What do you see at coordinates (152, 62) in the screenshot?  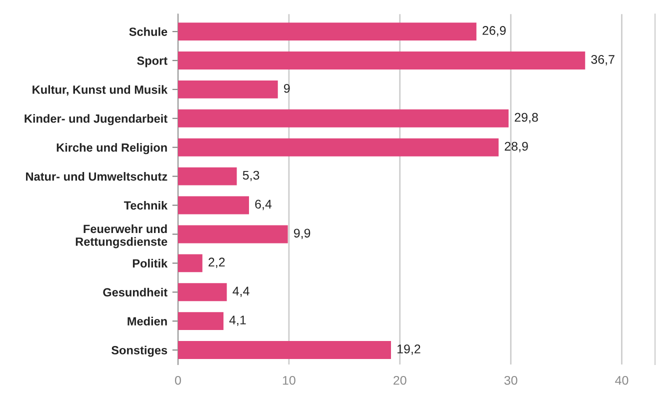 I see `y-tick-label: Sport` at bounding box center [152, 62].